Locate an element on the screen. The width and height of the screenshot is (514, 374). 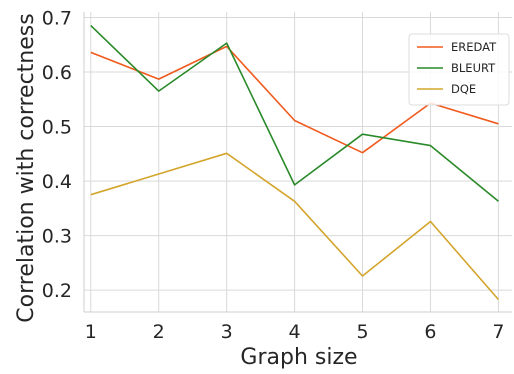
legend: EREDAT BLEURT DQE is located at coordinates (459, 69).